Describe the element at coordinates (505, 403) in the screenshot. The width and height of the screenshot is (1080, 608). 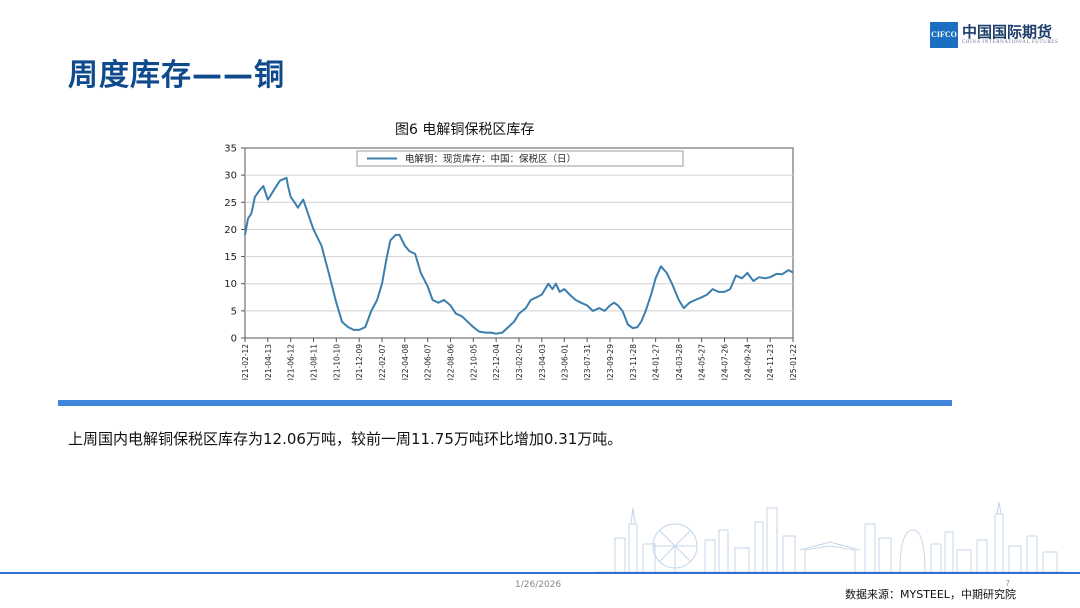
I see `divider-bar` at that location.